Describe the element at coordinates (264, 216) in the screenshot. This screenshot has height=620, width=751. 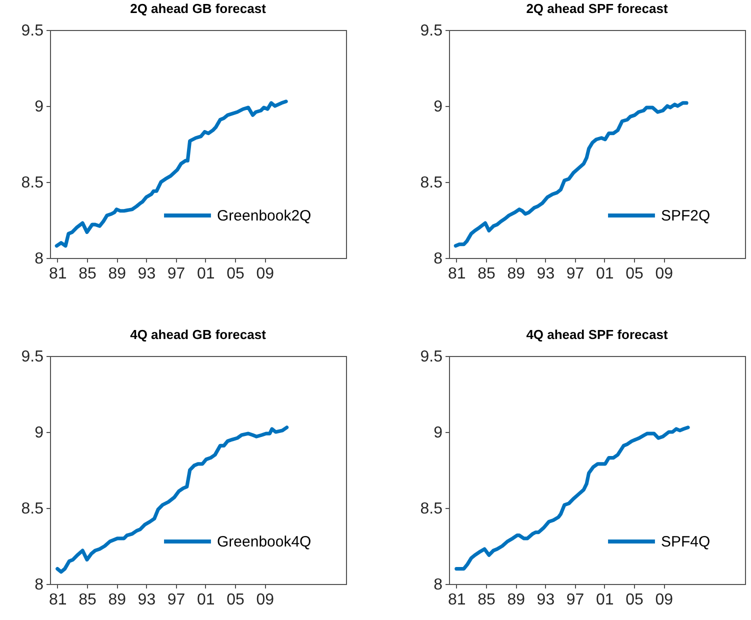
I see `legend-label: Greenbook2Q` at that location.